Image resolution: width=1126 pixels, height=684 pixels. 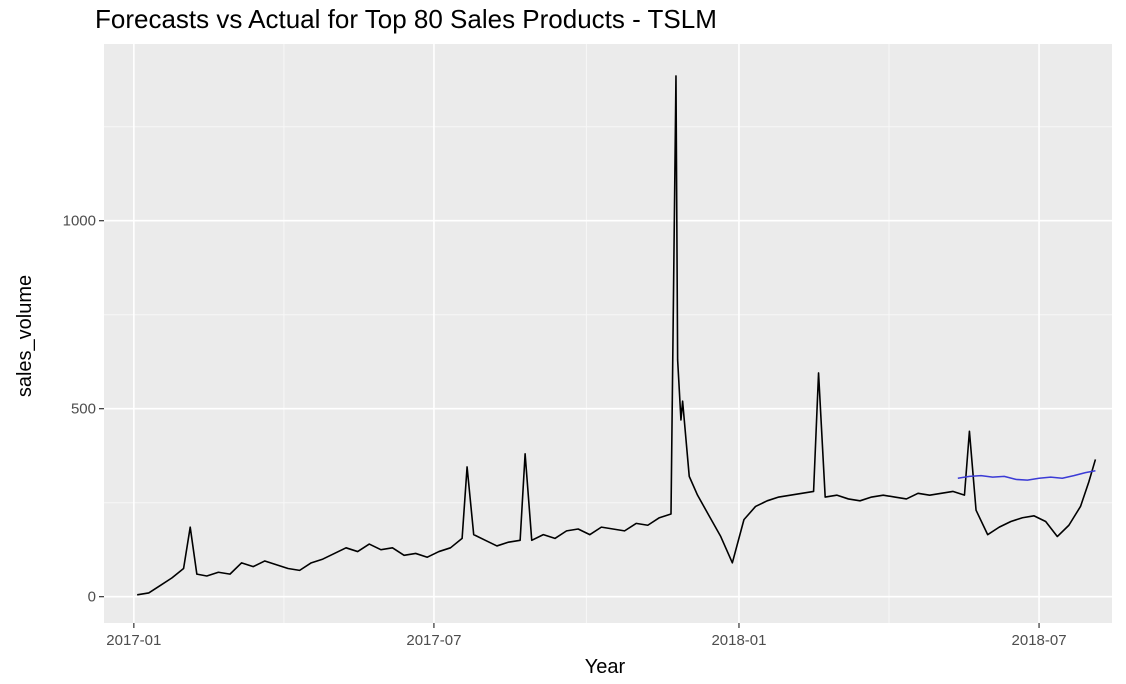 I want to click on series-line-forecast, so click(x=1026, y=475).